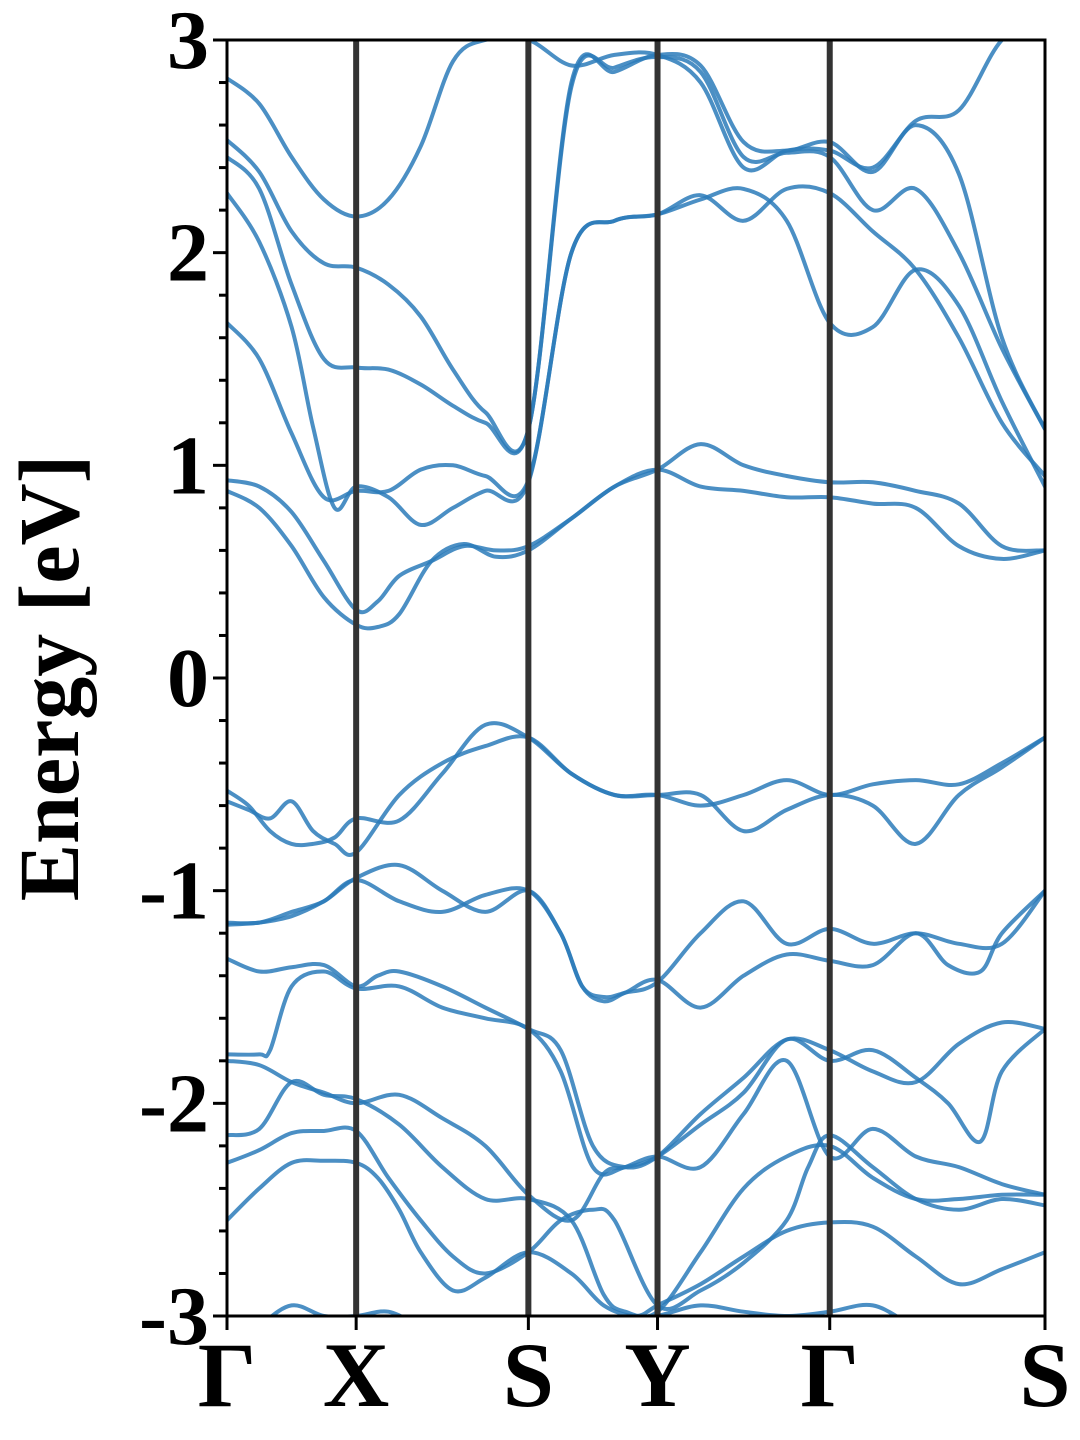 The height and width of the screenshot is (1440, 1080). Describe the element at coordinates (188, 253) in the screenshot. I see `y-tick-label: 2` at that location.